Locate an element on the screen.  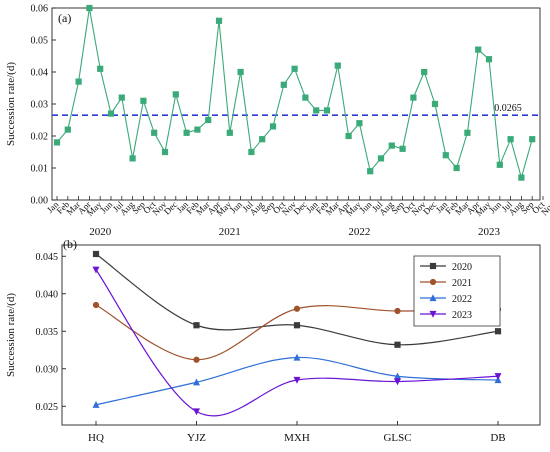
panel-a-y-ticks: 0.00 0.01 0.02 0.03 0.04 0.05 0.06 is located at coordinates (43, 105).